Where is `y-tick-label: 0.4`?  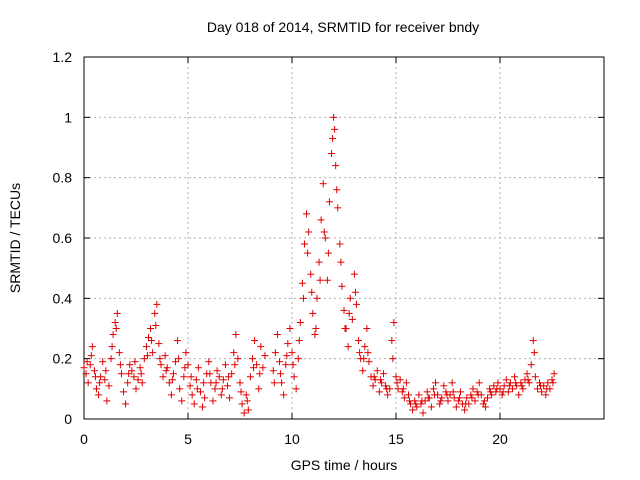 y-tick-label: 0.4 is located at coordinates (63, 298).